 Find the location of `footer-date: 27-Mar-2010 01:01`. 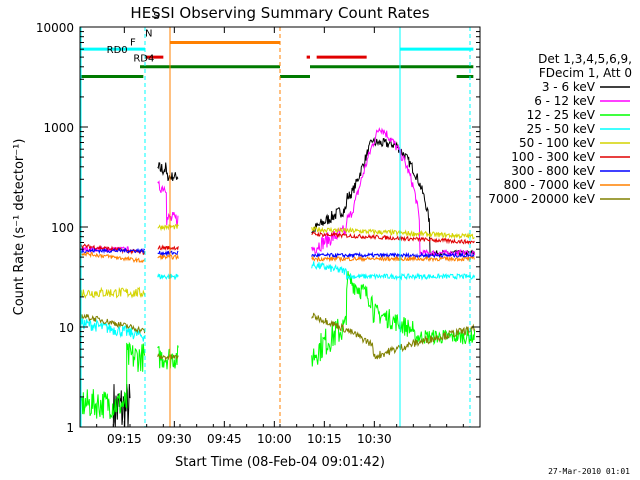

footer-date: 27-Mar-2010 01:01 is located at coordinates (589, 471).